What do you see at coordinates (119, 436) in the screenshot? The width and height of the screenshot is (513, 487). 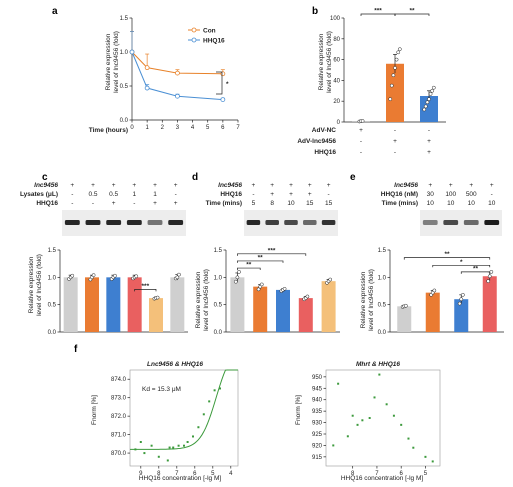 I see `y-tick-label: 871.0` at bounding box center [119, 436].